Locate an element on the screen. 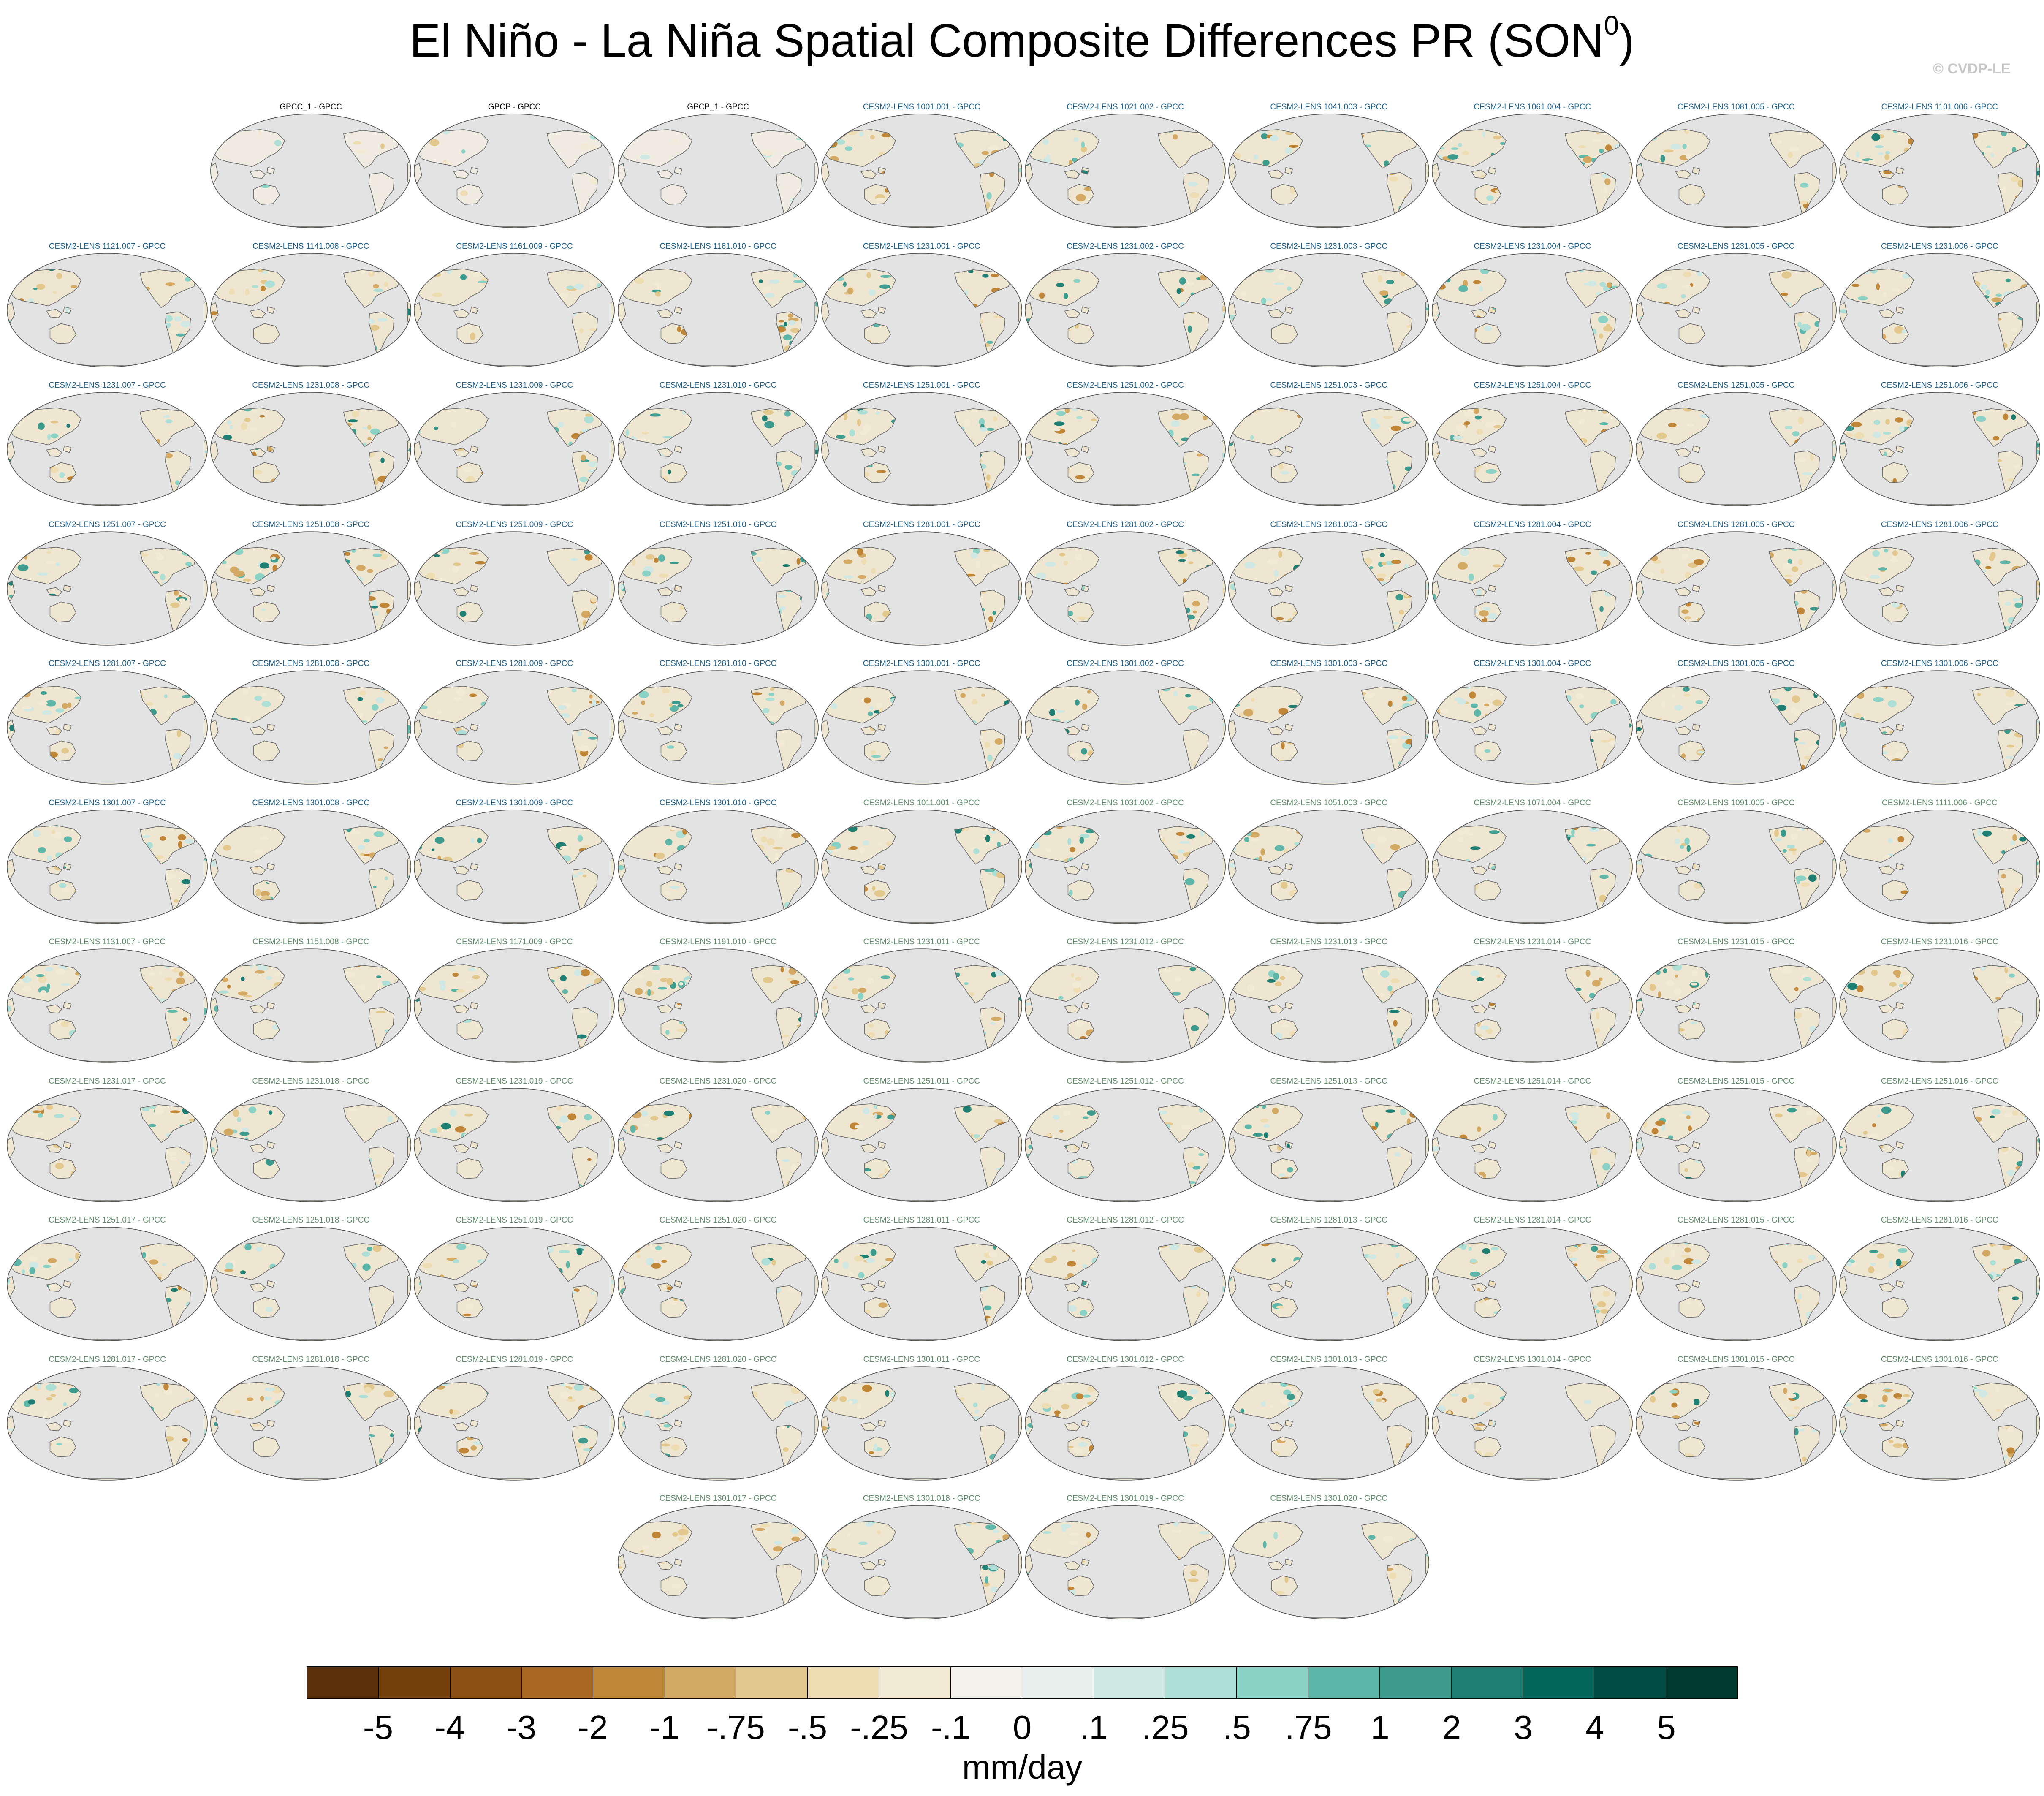 The height and width of the screenshot is (1796, 2044). map-panel: CESM2-LENS 1251.016 - GPCC is located at coordinates (1939, 1140).